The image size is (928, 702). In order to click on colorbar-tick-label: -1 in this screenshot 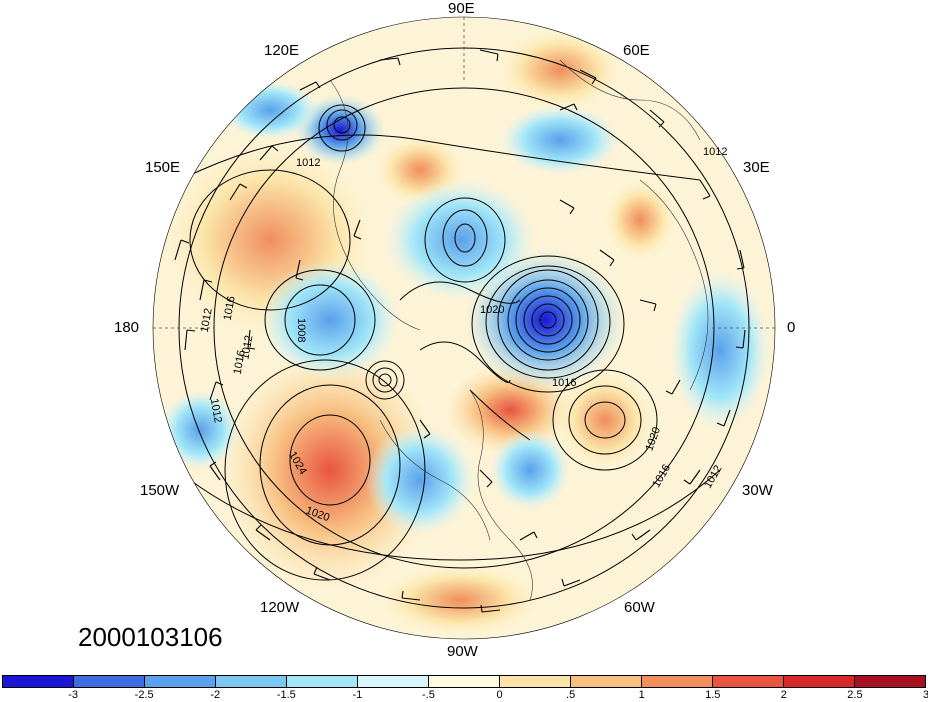, I will do `click(357, 695)`.